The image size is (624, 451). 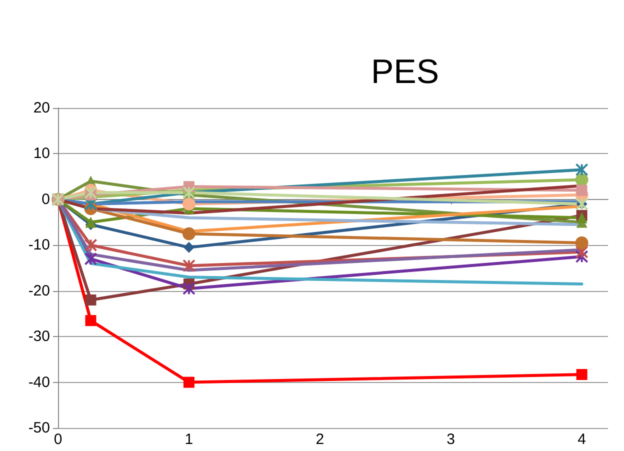 I want to click on y-tick-label: -20, so click(x=39, y=291).